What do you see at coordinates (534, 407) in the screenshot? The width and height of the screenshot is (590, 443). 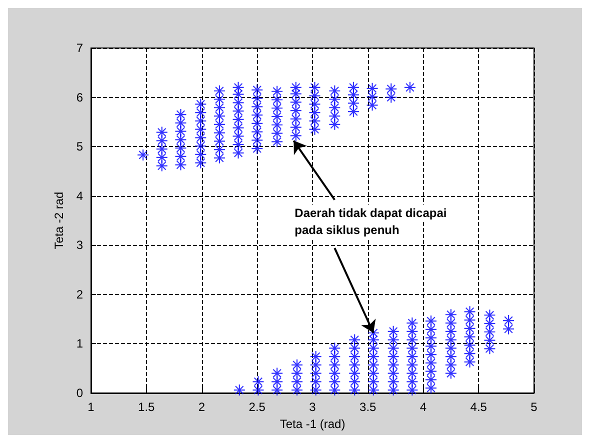 I see `x-tick-label: 5` at bounding box center [534, 407].